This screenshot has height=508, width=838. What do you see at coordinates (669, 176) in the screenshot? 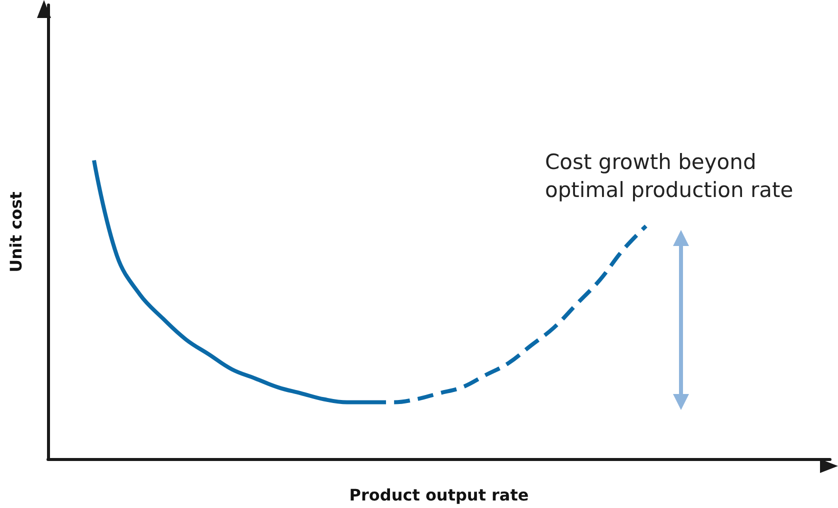
I see `annotation: Cost growth beyond optimal production rate` at bounding box center [669, 176].